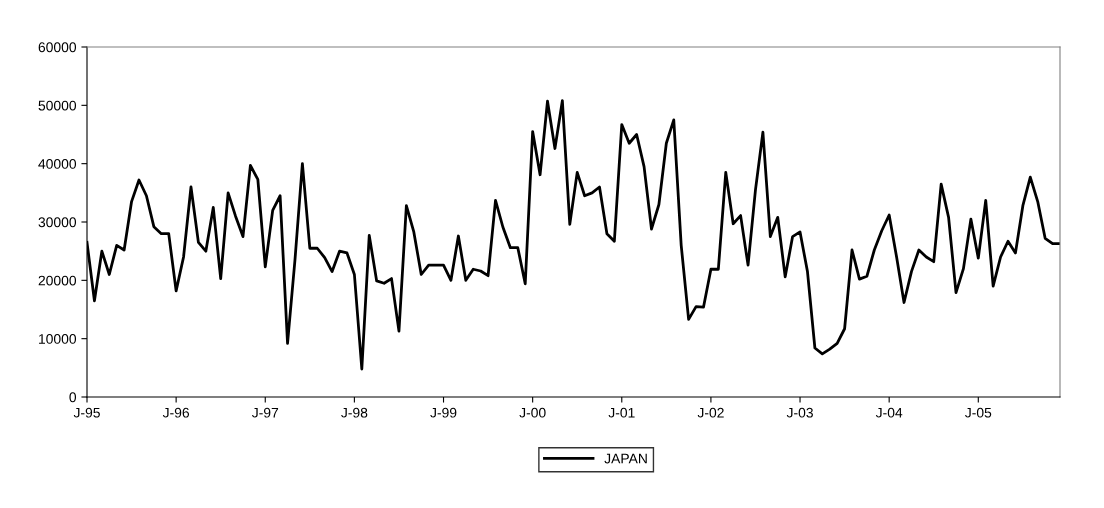  What do you see at coordinates (621, 412) in the screenshot?
I see `x-tick-label: J-01` at bounding box center [621, 412].